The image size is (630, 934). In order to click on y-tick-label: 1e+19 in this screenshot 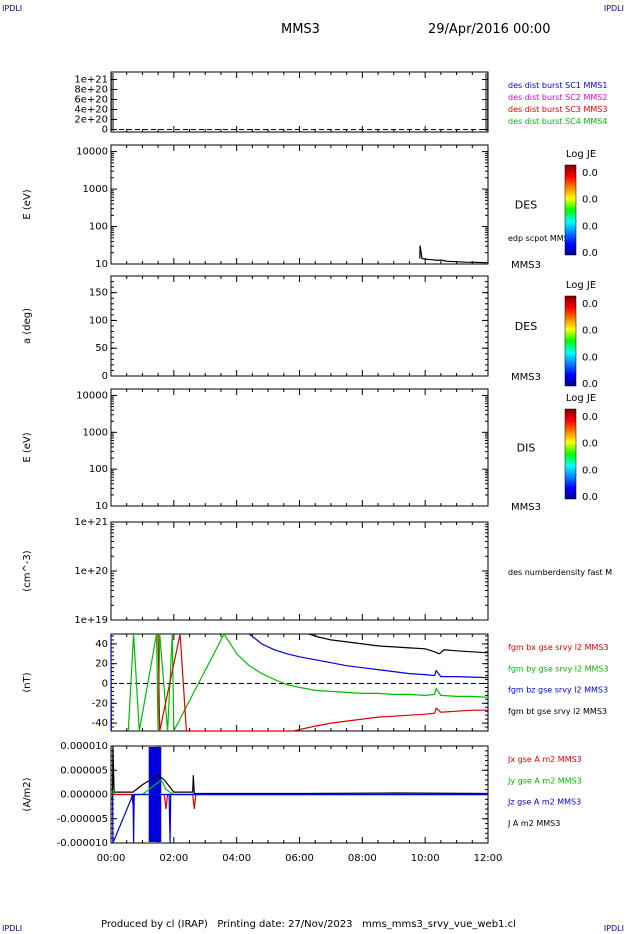, I will do `click(91, 620)`.